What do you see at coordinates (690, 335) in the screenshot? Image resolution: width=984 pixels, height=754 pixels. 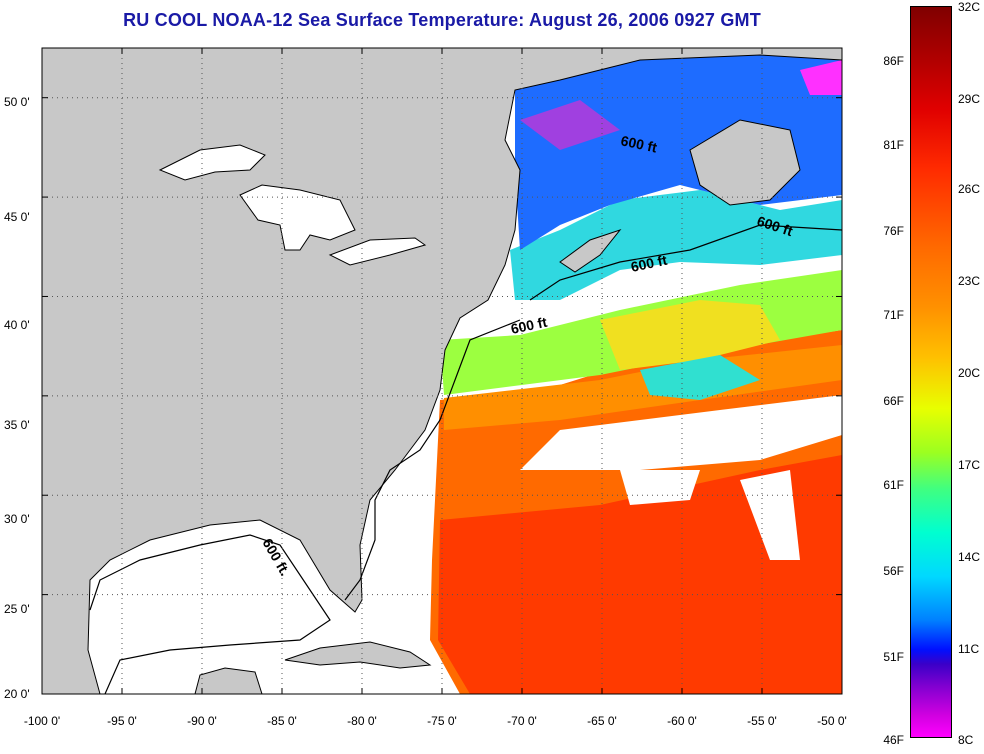 I see `sst-yellow-patches` at bounding box center [690, 335].